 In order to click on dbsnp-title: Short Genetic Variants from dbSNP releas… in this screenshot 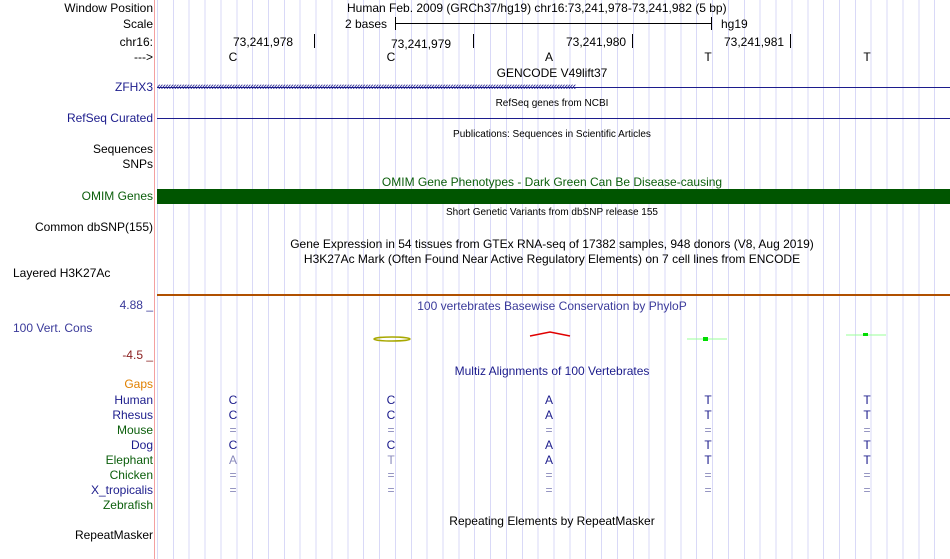, I will do `click(552, 212)`.